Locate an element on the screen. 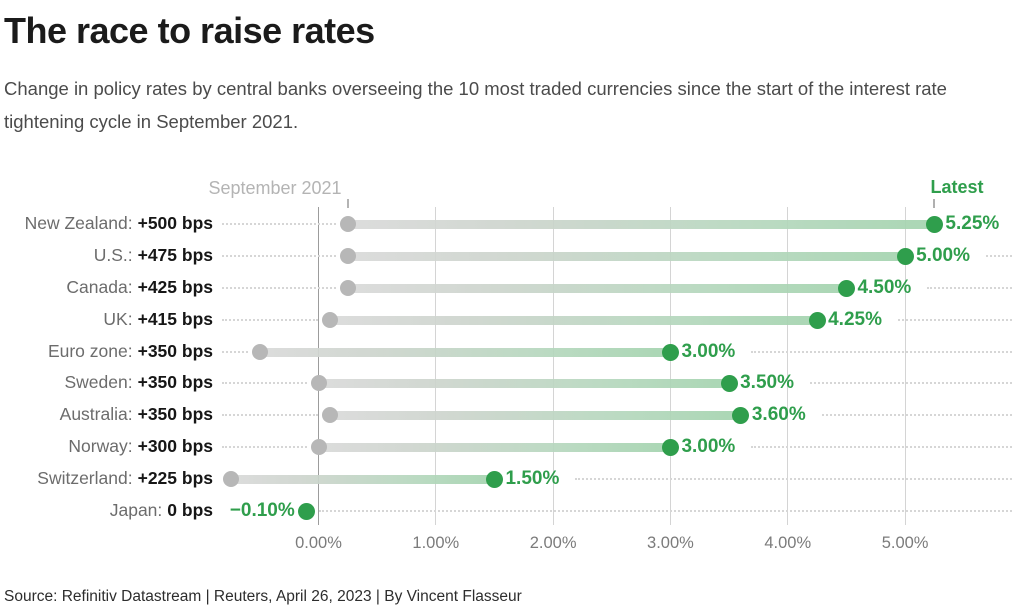 This screenshot has height=616, width=1024. row-change-label: +425 bps is located at coordinates (175, 287).